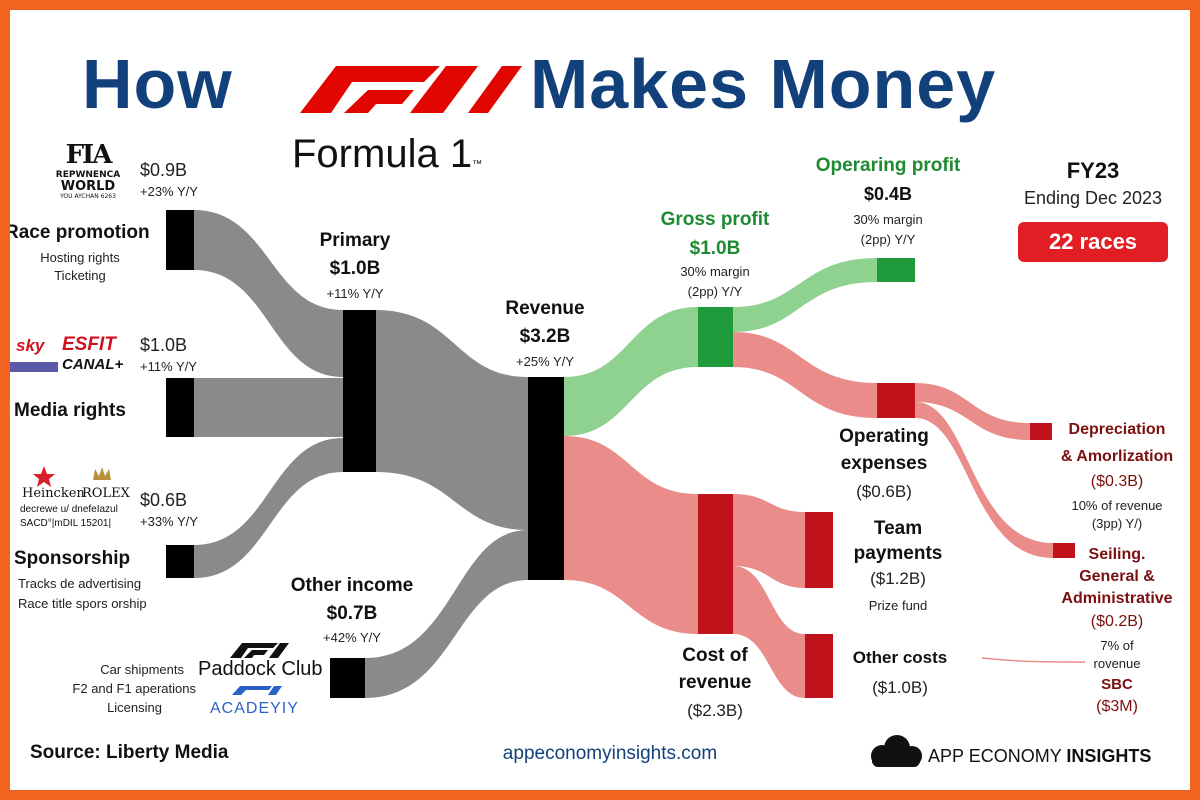  Describe the element at coordinates (715, 271) in the screenshot. I see `gross-profit-margin: 30% margin` at that location.